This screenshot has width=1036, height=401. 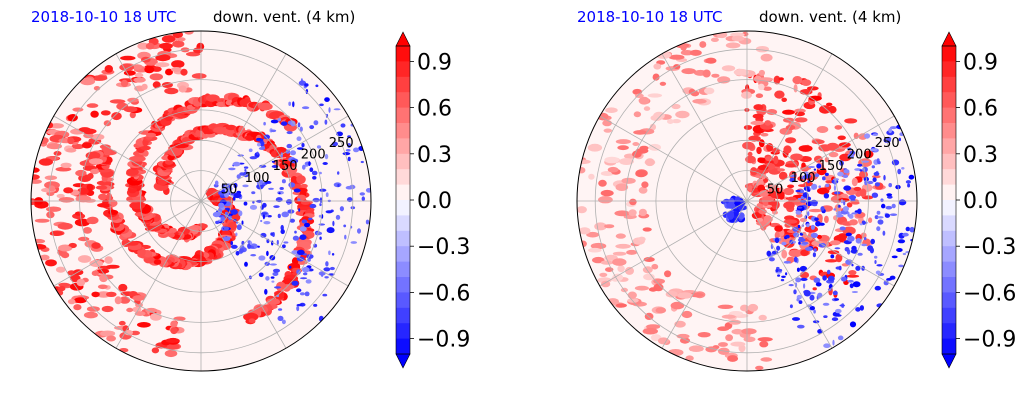 I want to click on chart-title-date: 2018-10-10 18 UTC, so click(x=650, y=17).